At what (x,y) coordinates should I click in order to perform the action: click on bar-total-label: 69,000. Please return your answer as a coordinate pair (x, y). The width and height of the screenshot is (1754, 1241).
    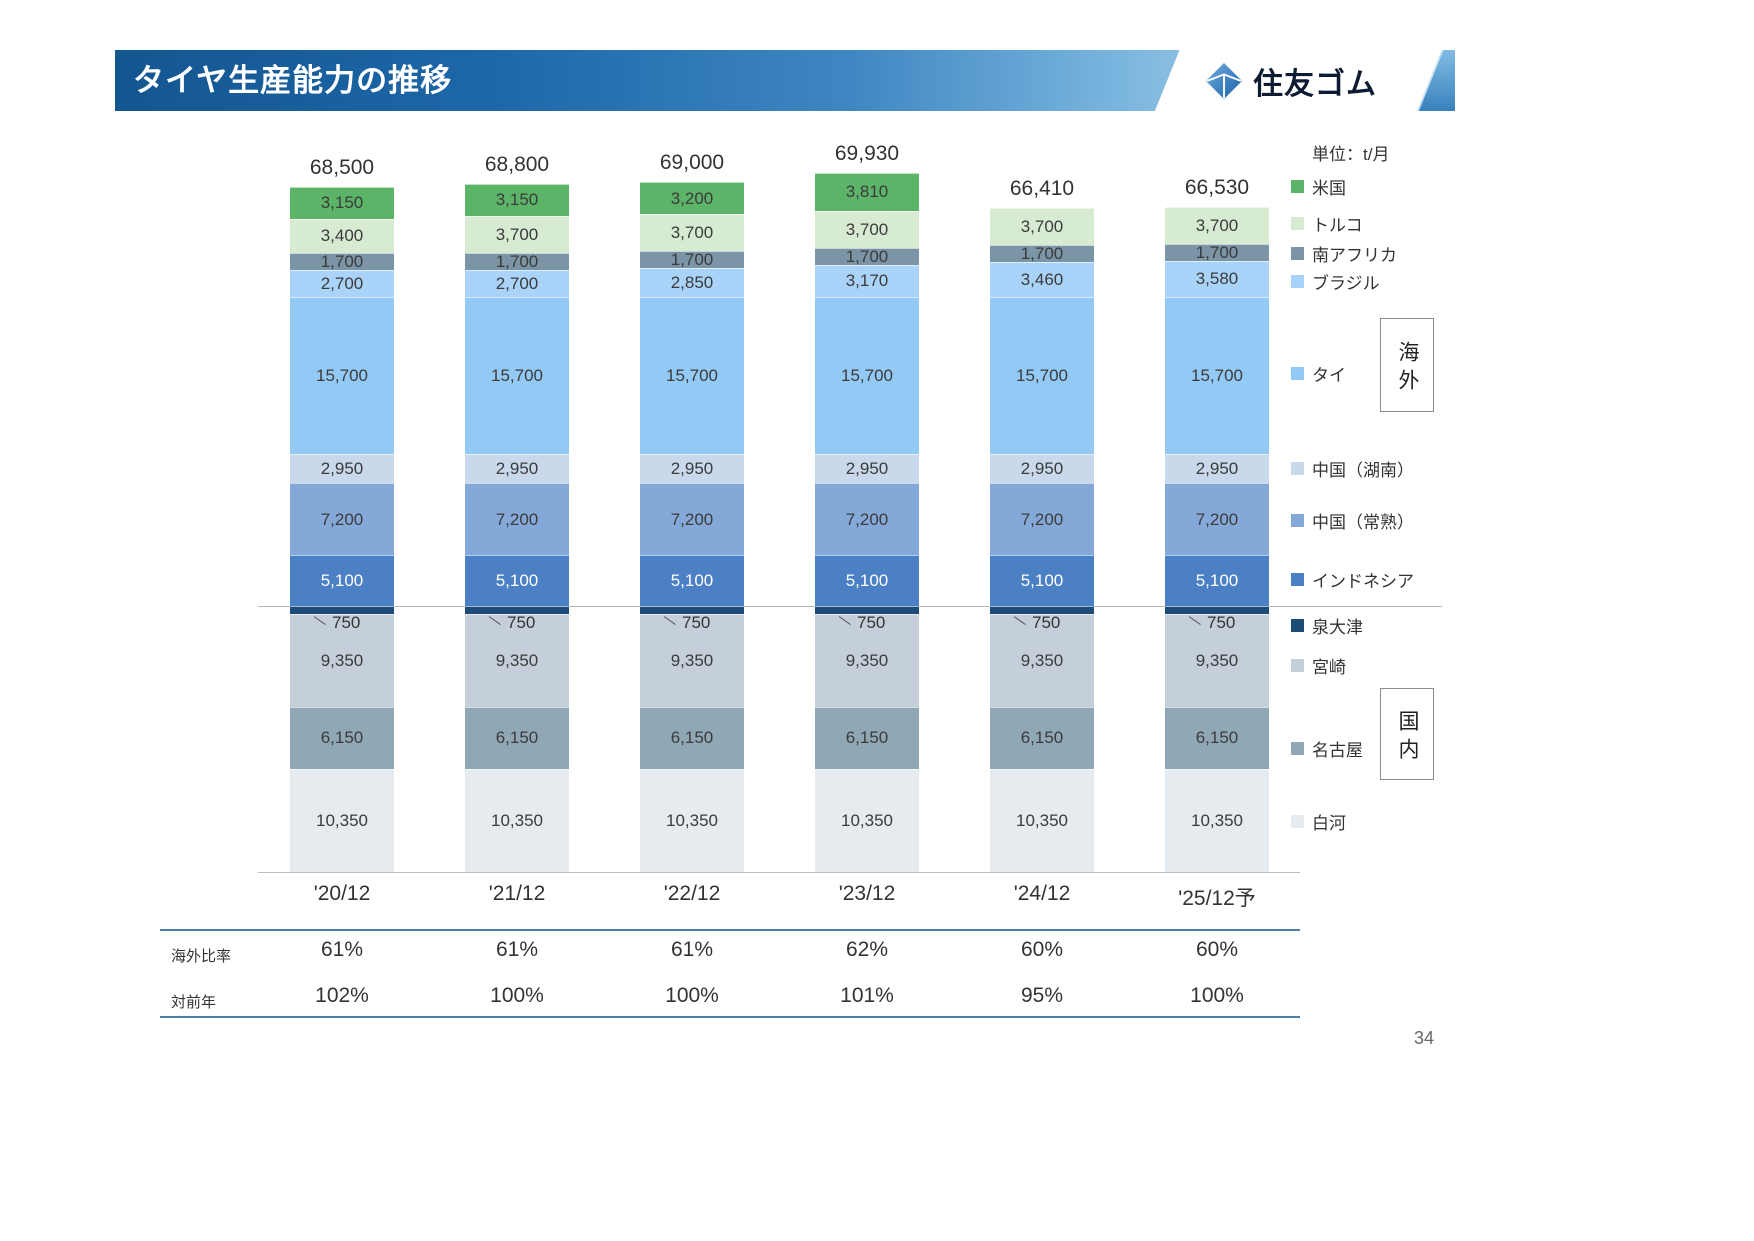
    Looking at the image, I should click on (692, 162).